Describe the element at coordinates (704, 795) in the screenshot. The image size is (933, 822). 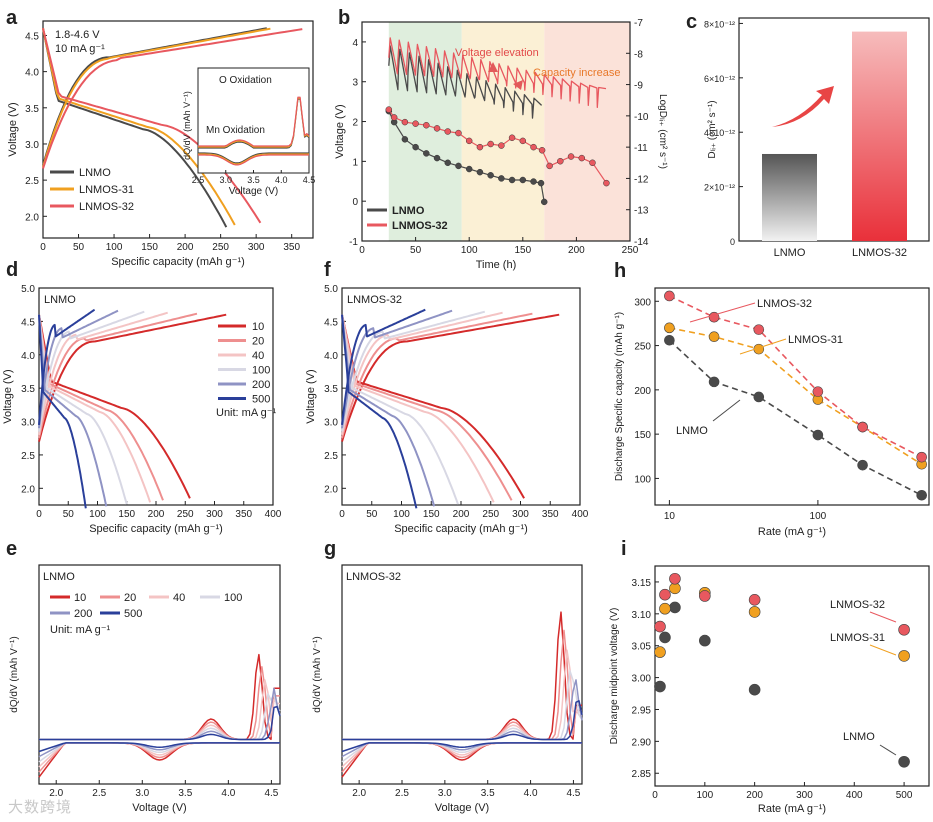
I see `panel-i-xtick-label: 100` at that location.